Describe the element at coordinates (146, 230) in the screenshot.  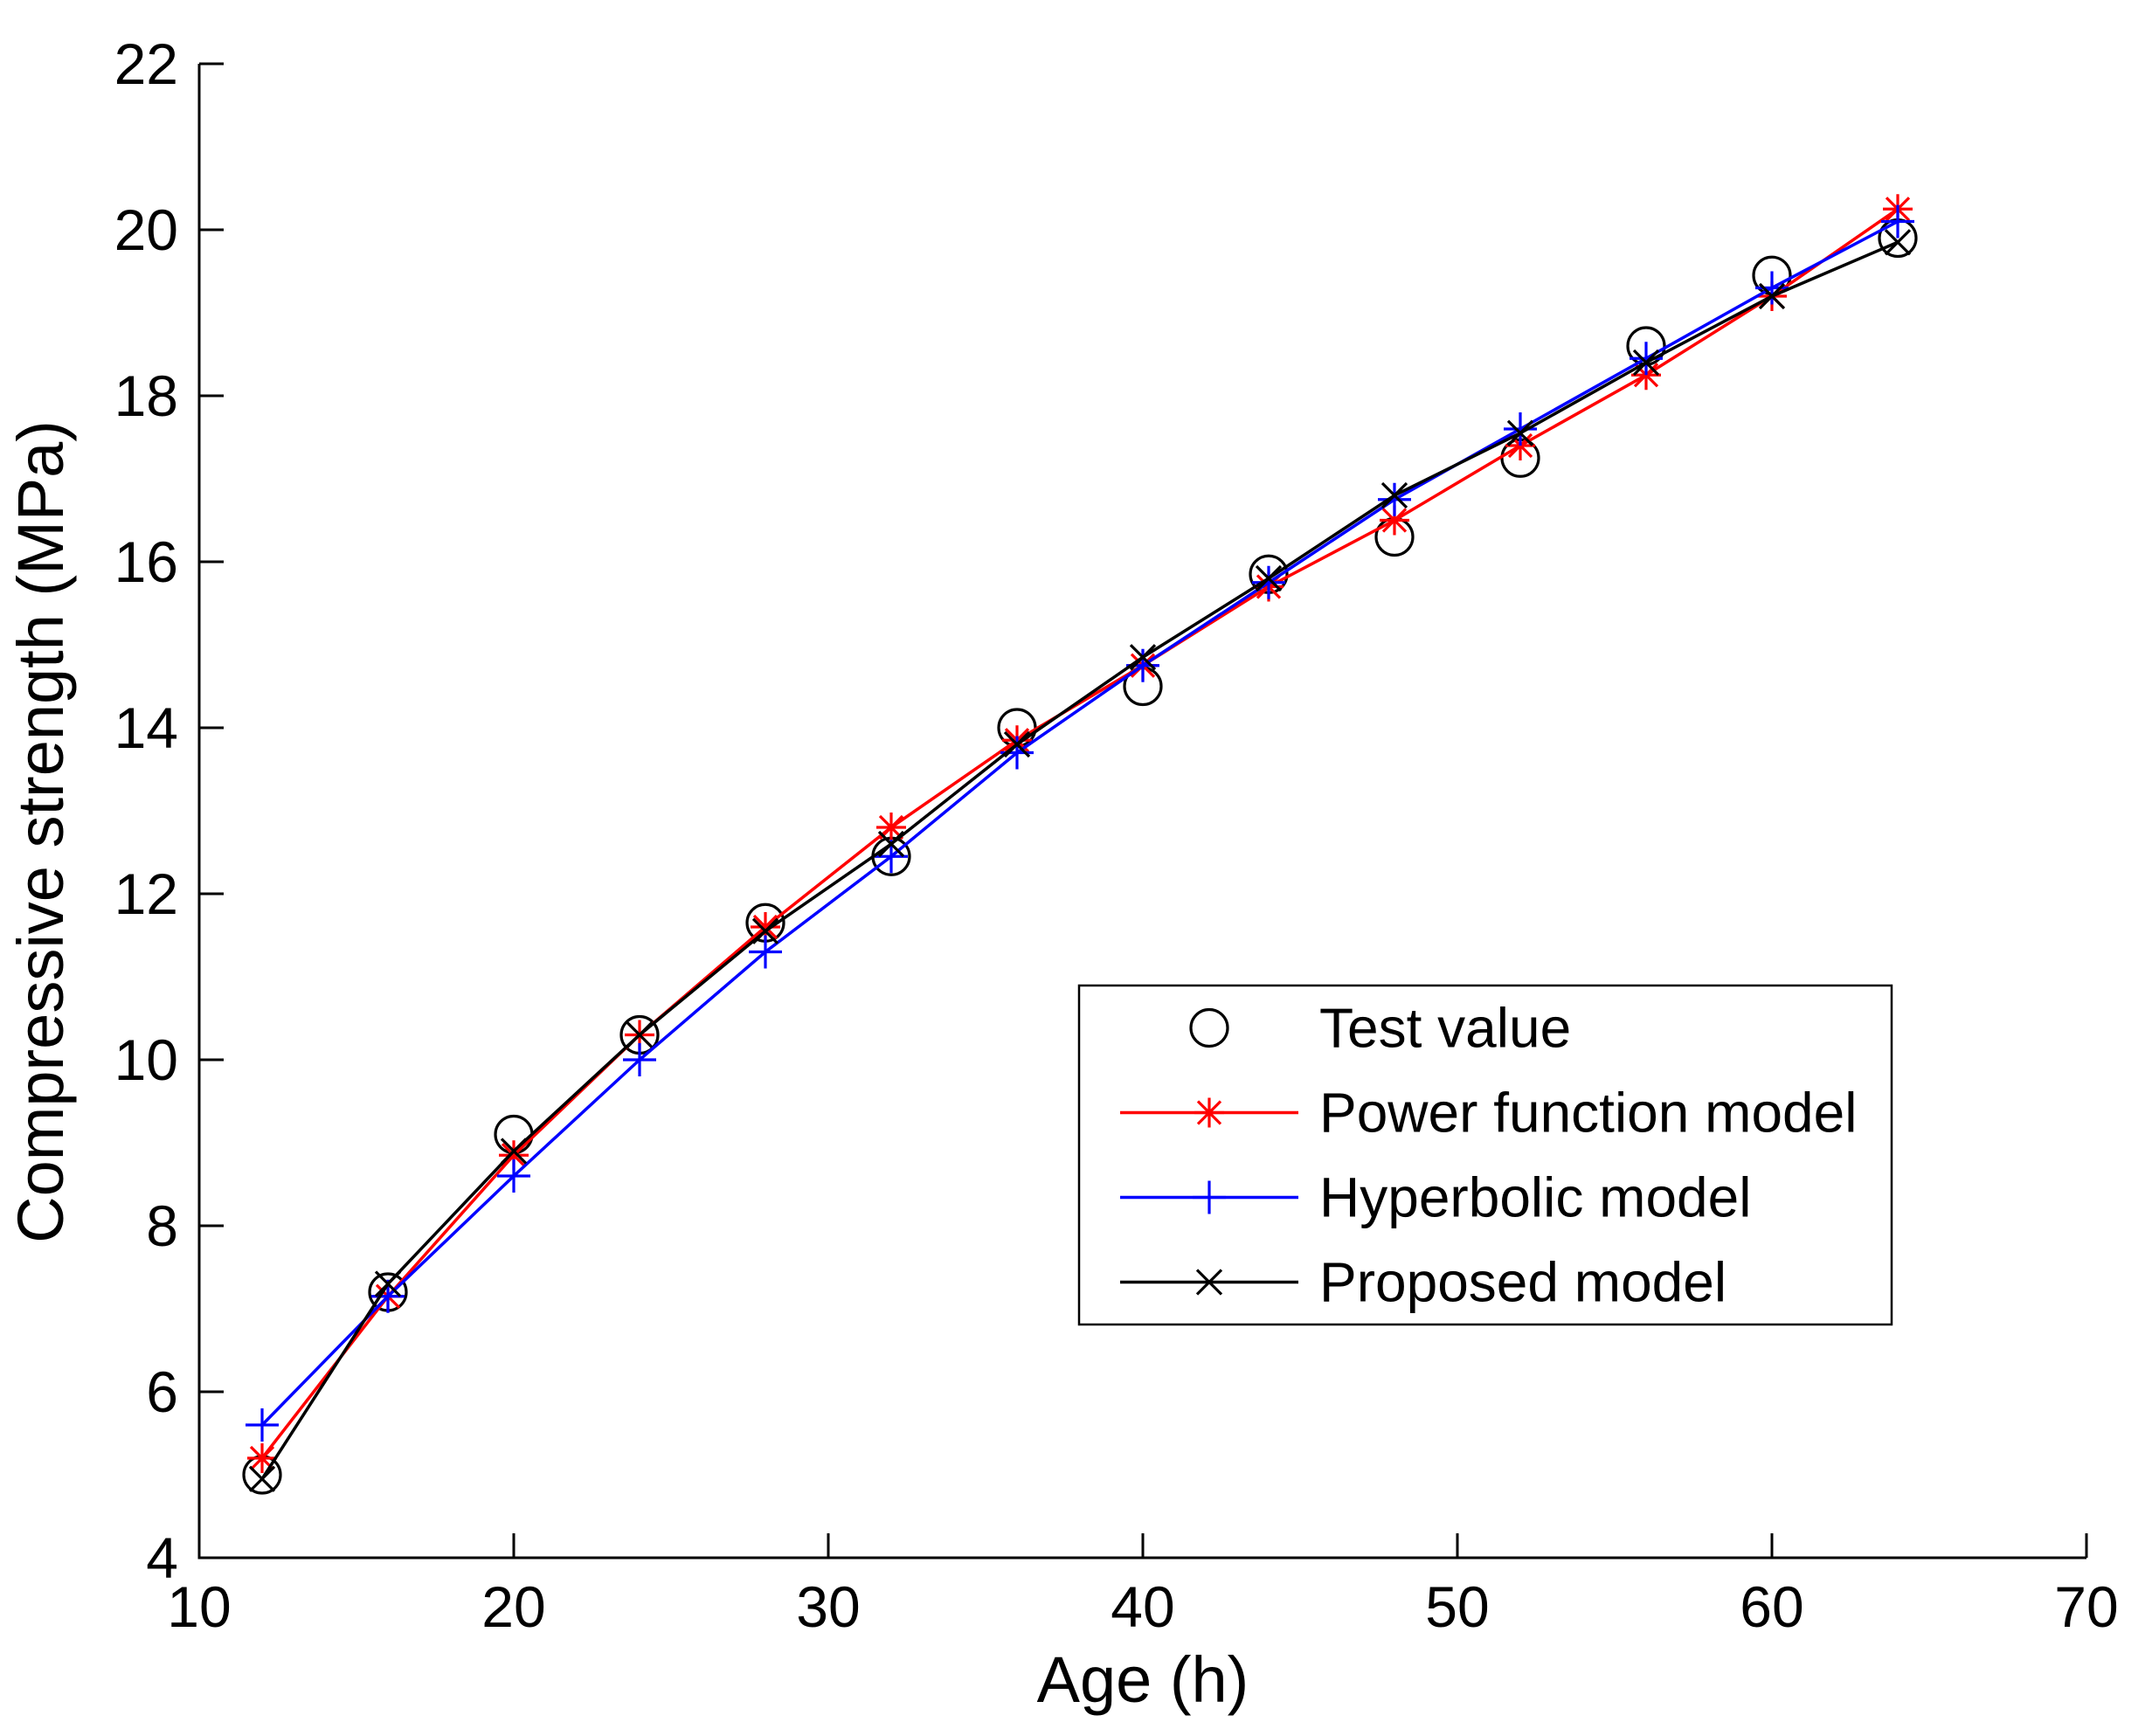
I see `y-tick-label: 20` at that location.